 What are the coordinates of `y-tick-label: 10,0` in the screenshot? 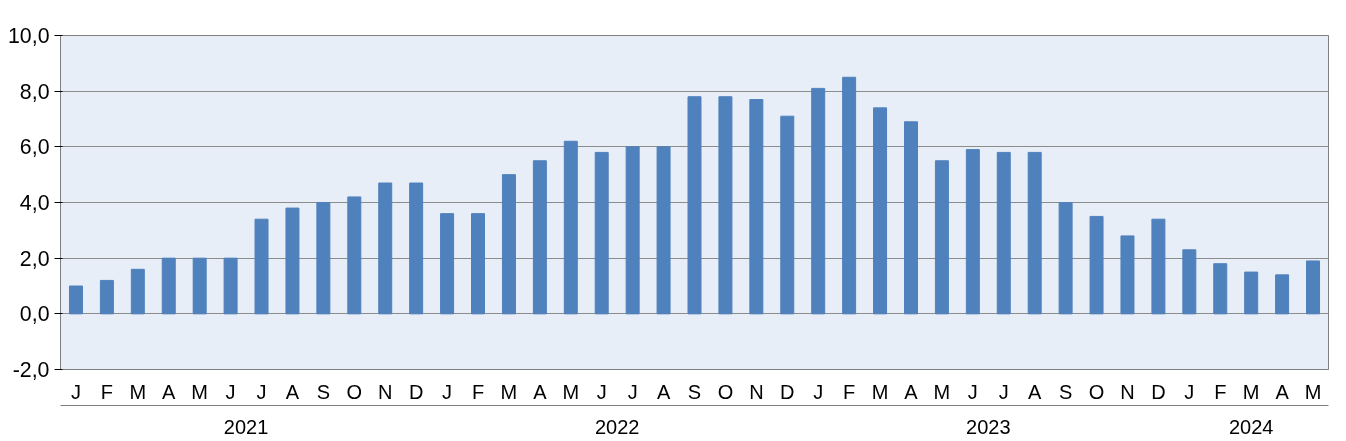 It's located at (28, 36).